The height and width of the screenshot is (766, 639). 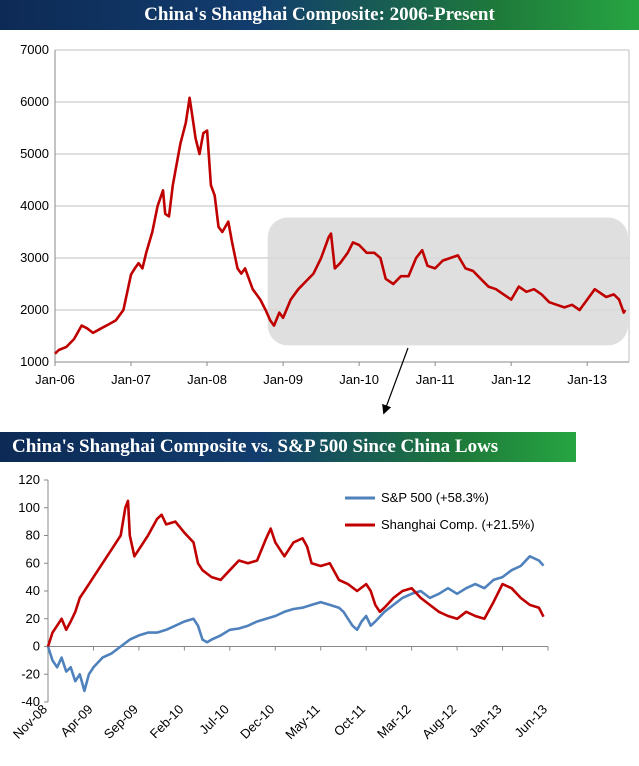 I want to click on chart2-y-tick-label: 100, so click(x=29, y=507).